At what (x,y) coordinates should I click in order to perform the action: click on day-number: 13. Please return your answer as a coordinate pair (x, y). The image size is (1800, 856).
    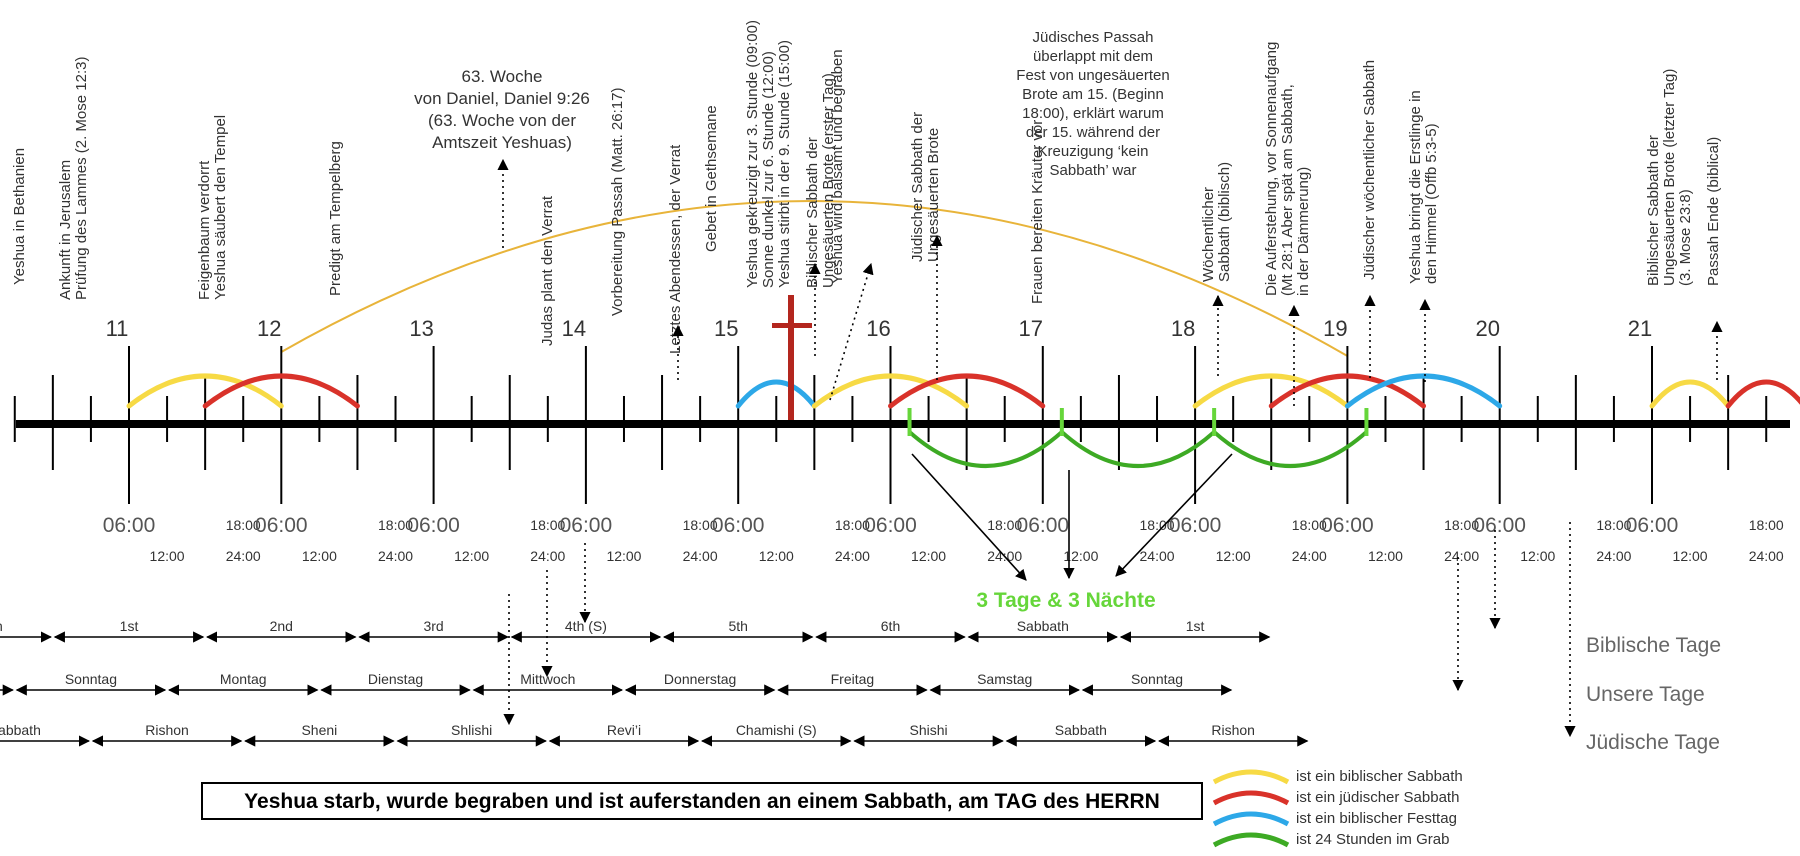
    Looking at the image, I should click on (421, 328).